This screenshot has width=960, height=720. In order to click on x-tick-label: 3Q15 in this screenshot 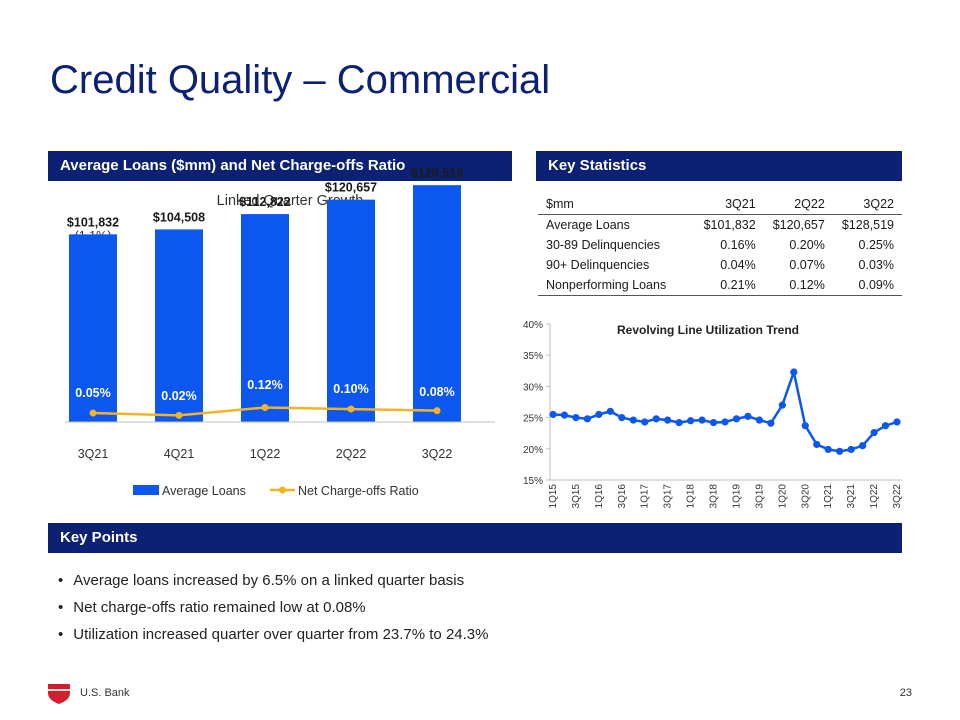, I will do `click(576, 496)`.